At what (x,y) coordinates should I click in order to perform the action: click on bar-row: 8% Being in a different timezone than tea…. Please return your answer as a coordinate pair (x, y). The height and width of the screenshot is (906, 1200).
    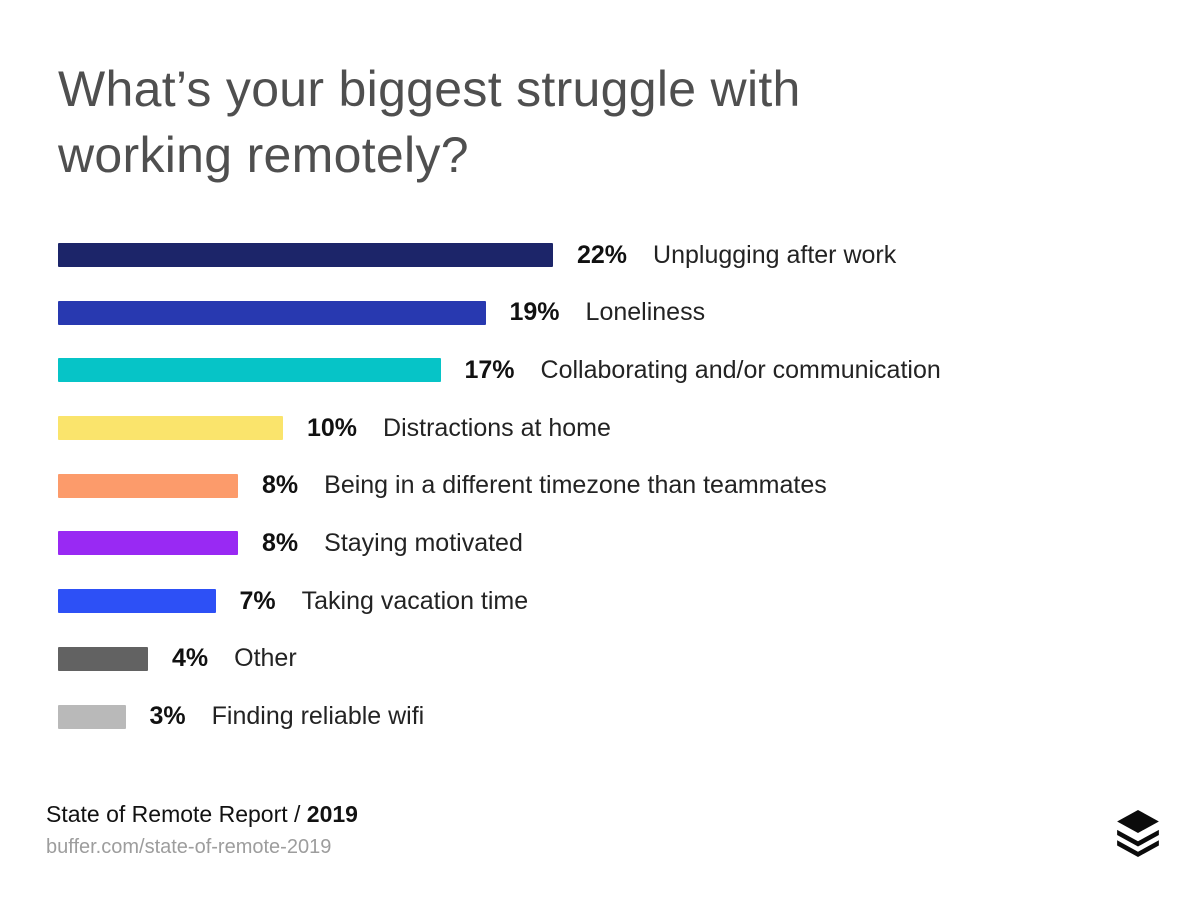
    Looking at the image, I should click on (499, 485).